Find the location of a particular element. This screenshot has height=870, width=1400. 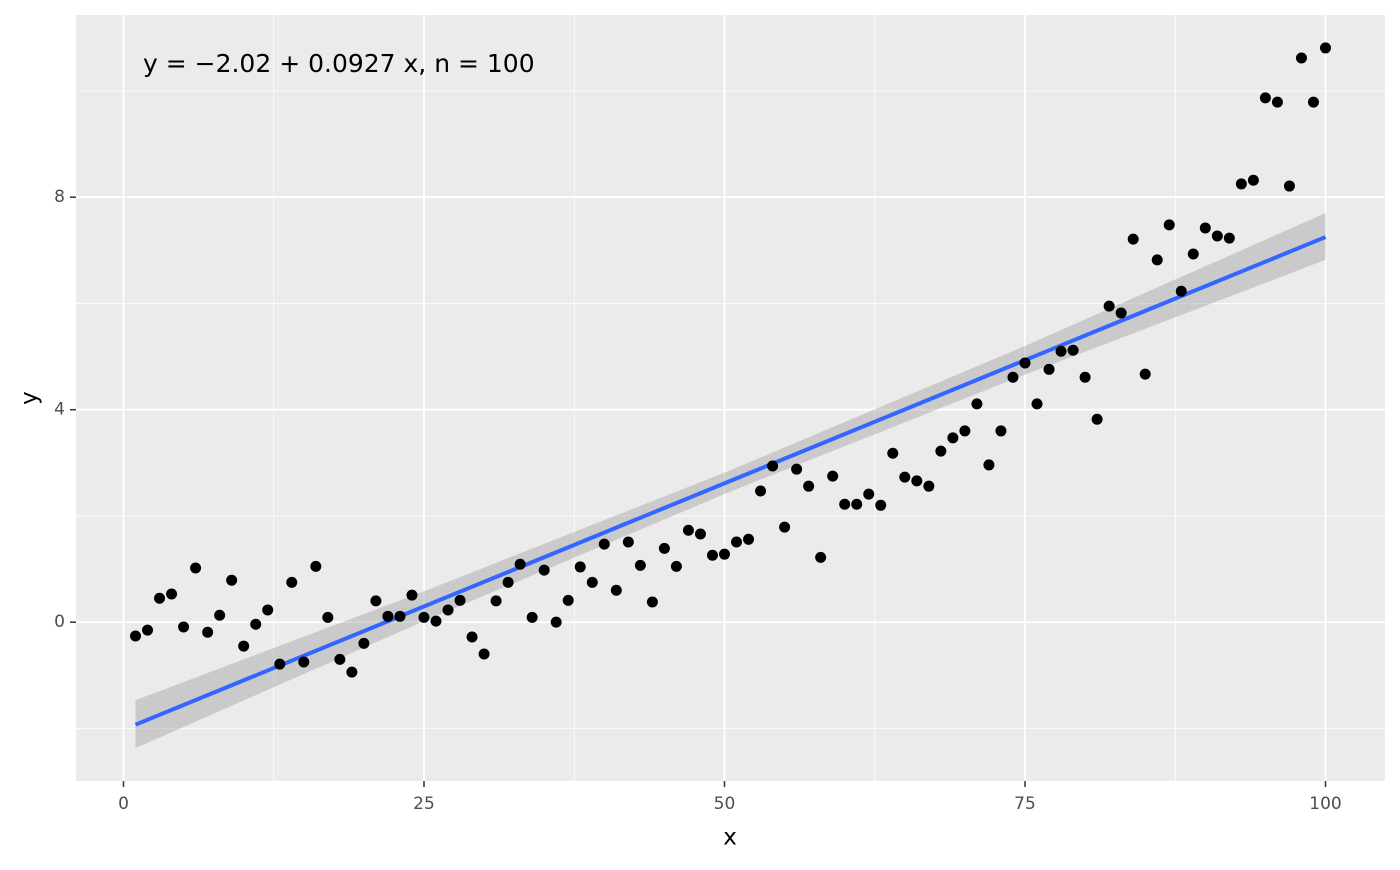

y-tick-label: 8 is located at coordinates (59, 197).